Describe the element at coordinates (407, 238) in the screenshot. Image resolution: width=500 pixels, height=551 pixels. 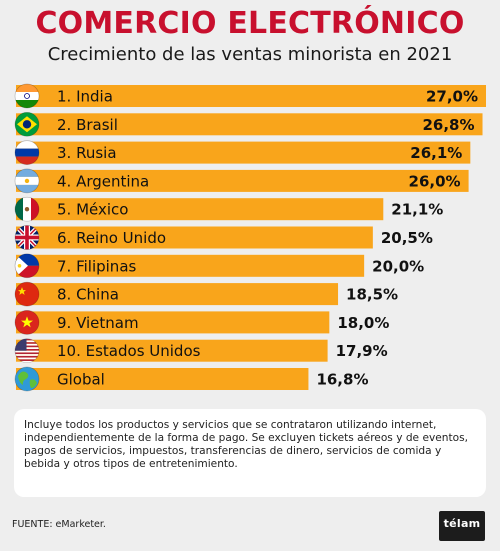
I see `value-label: 20,5%` at that location.